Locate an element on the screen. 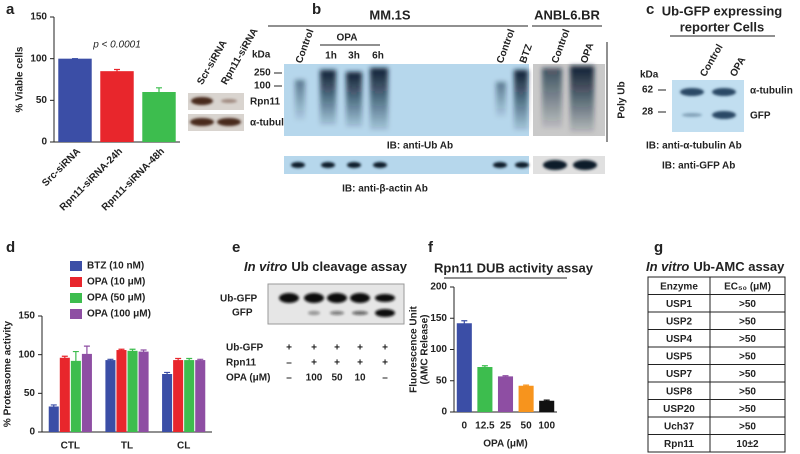  cell: Rpn11 is located at coordinates (679, 444).